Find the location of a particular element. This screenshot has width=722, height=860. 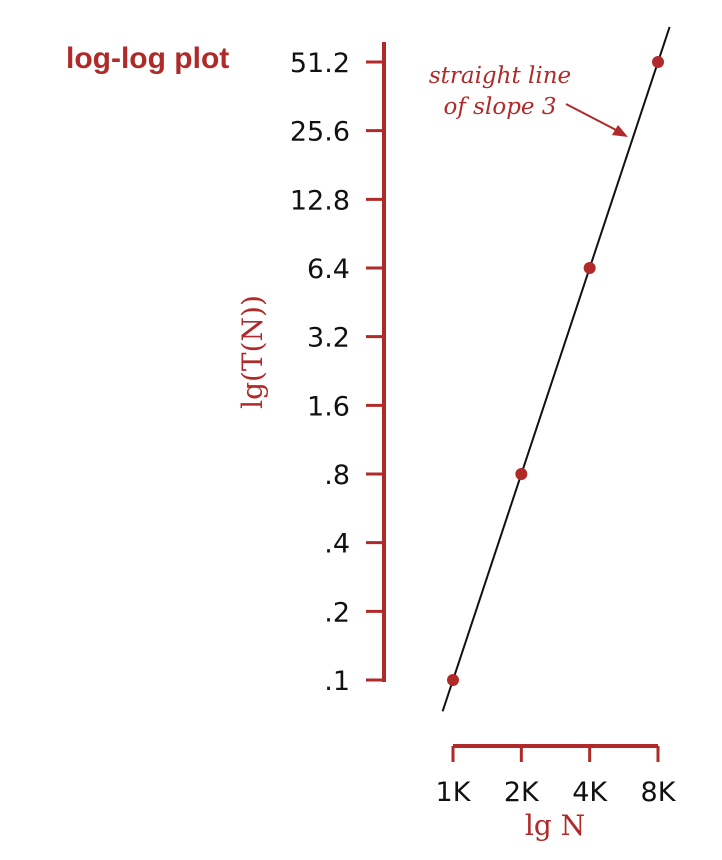

annotation-arrowhead is located at coordinates (620, 131).